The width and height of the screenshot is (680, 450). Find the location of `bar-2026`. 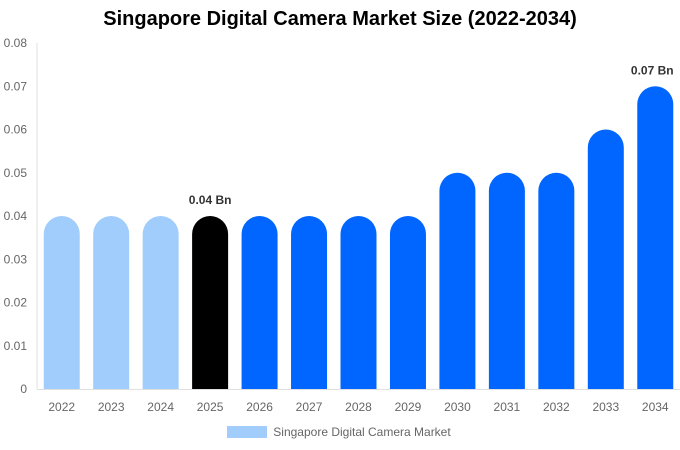

bar-2026 is located at coordinates (259, 302).